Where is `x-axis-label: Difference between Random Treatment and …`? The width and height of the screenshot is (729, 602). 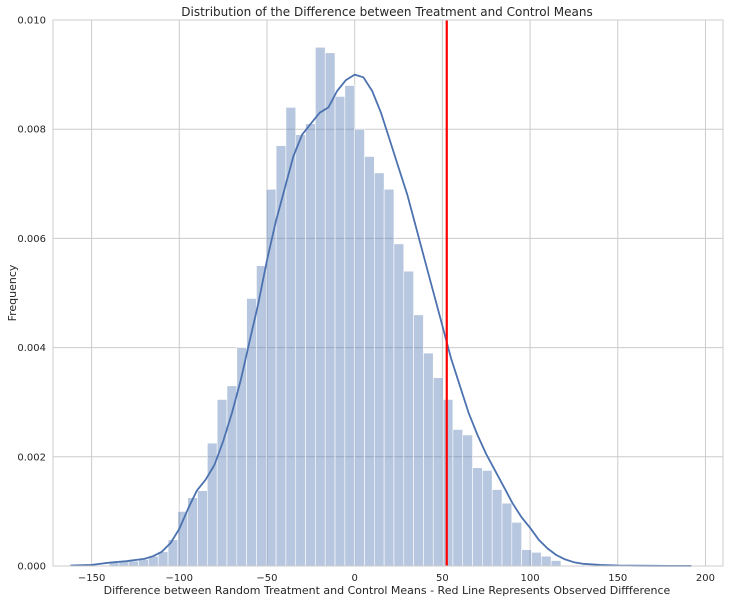
x-axis-label: Difference between Random Treatment and … is located at coordinates (387, 590).